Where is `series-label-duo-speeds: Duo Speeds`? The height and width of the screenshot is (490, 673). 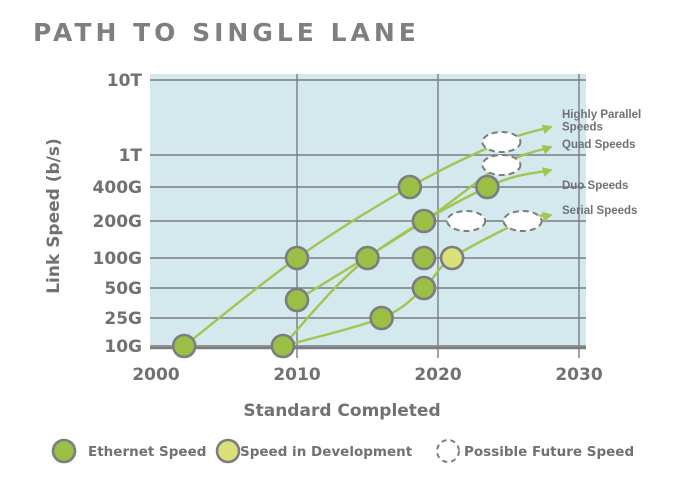
series-label-duo-speeds: Duo Speeds is located at coordinates (595, 186).